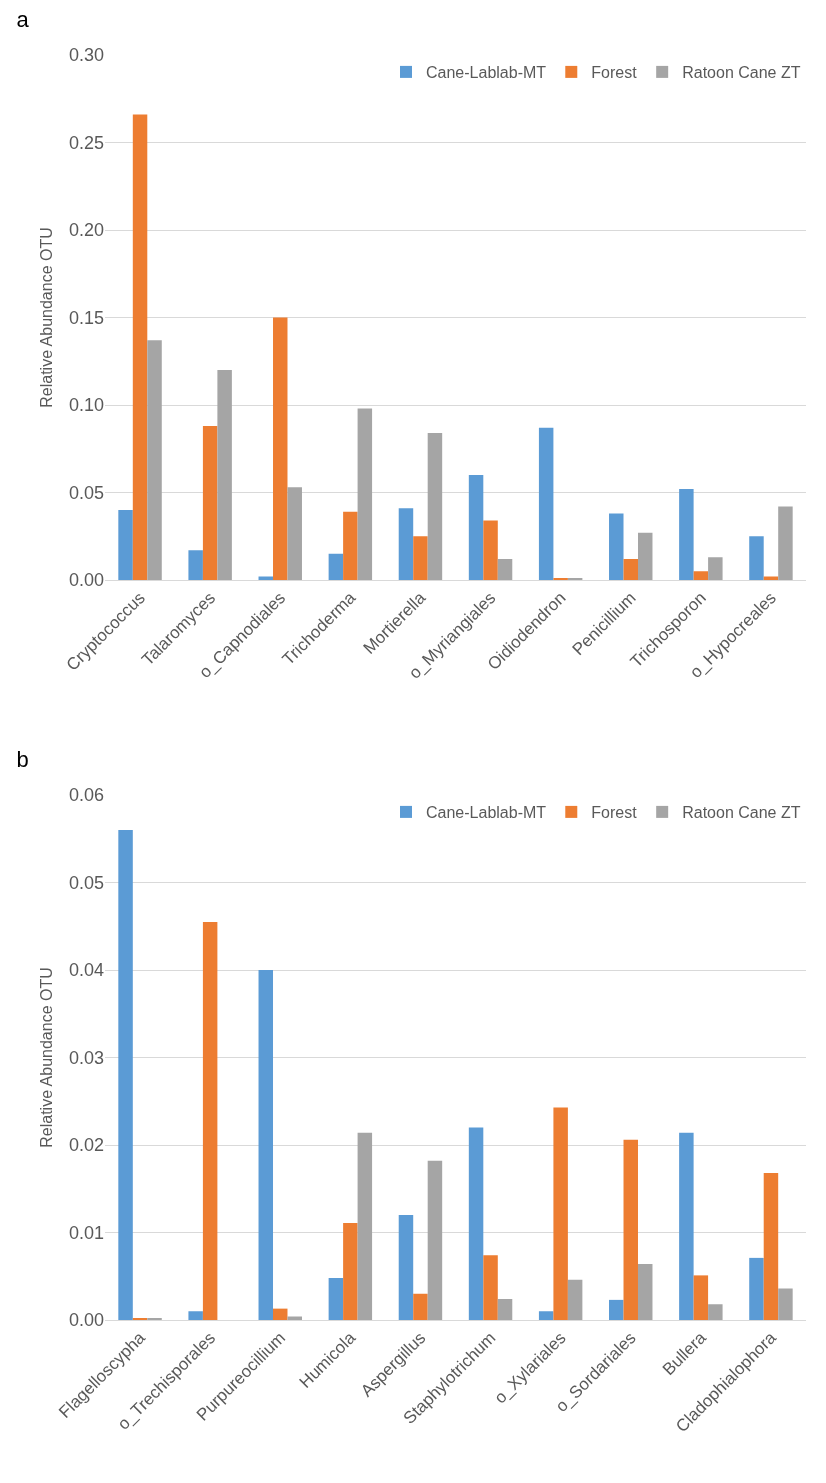 Image resolution: width=826 pixels, height=1483 pixels. What do you see at coordinates (23, 19) in the screenshot?
I see `chart-title: a` at bounding box center [23, 19].